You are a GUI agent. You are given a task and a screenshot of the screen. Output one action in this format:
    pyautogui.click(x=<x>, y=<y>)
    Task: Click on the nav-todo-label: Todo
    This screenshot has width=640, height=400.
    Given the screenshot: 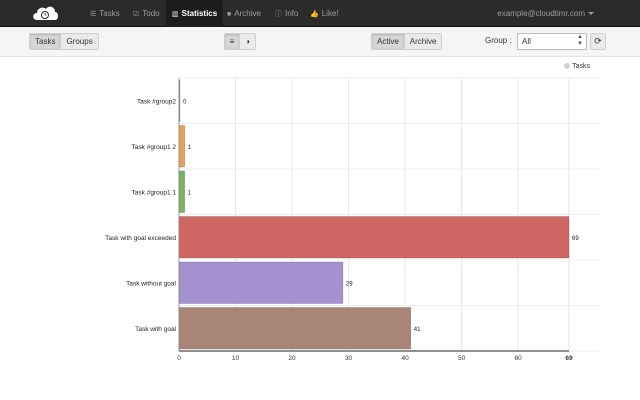 What is the action you would take?
    pyautogui.click(x=151, y=13)
    